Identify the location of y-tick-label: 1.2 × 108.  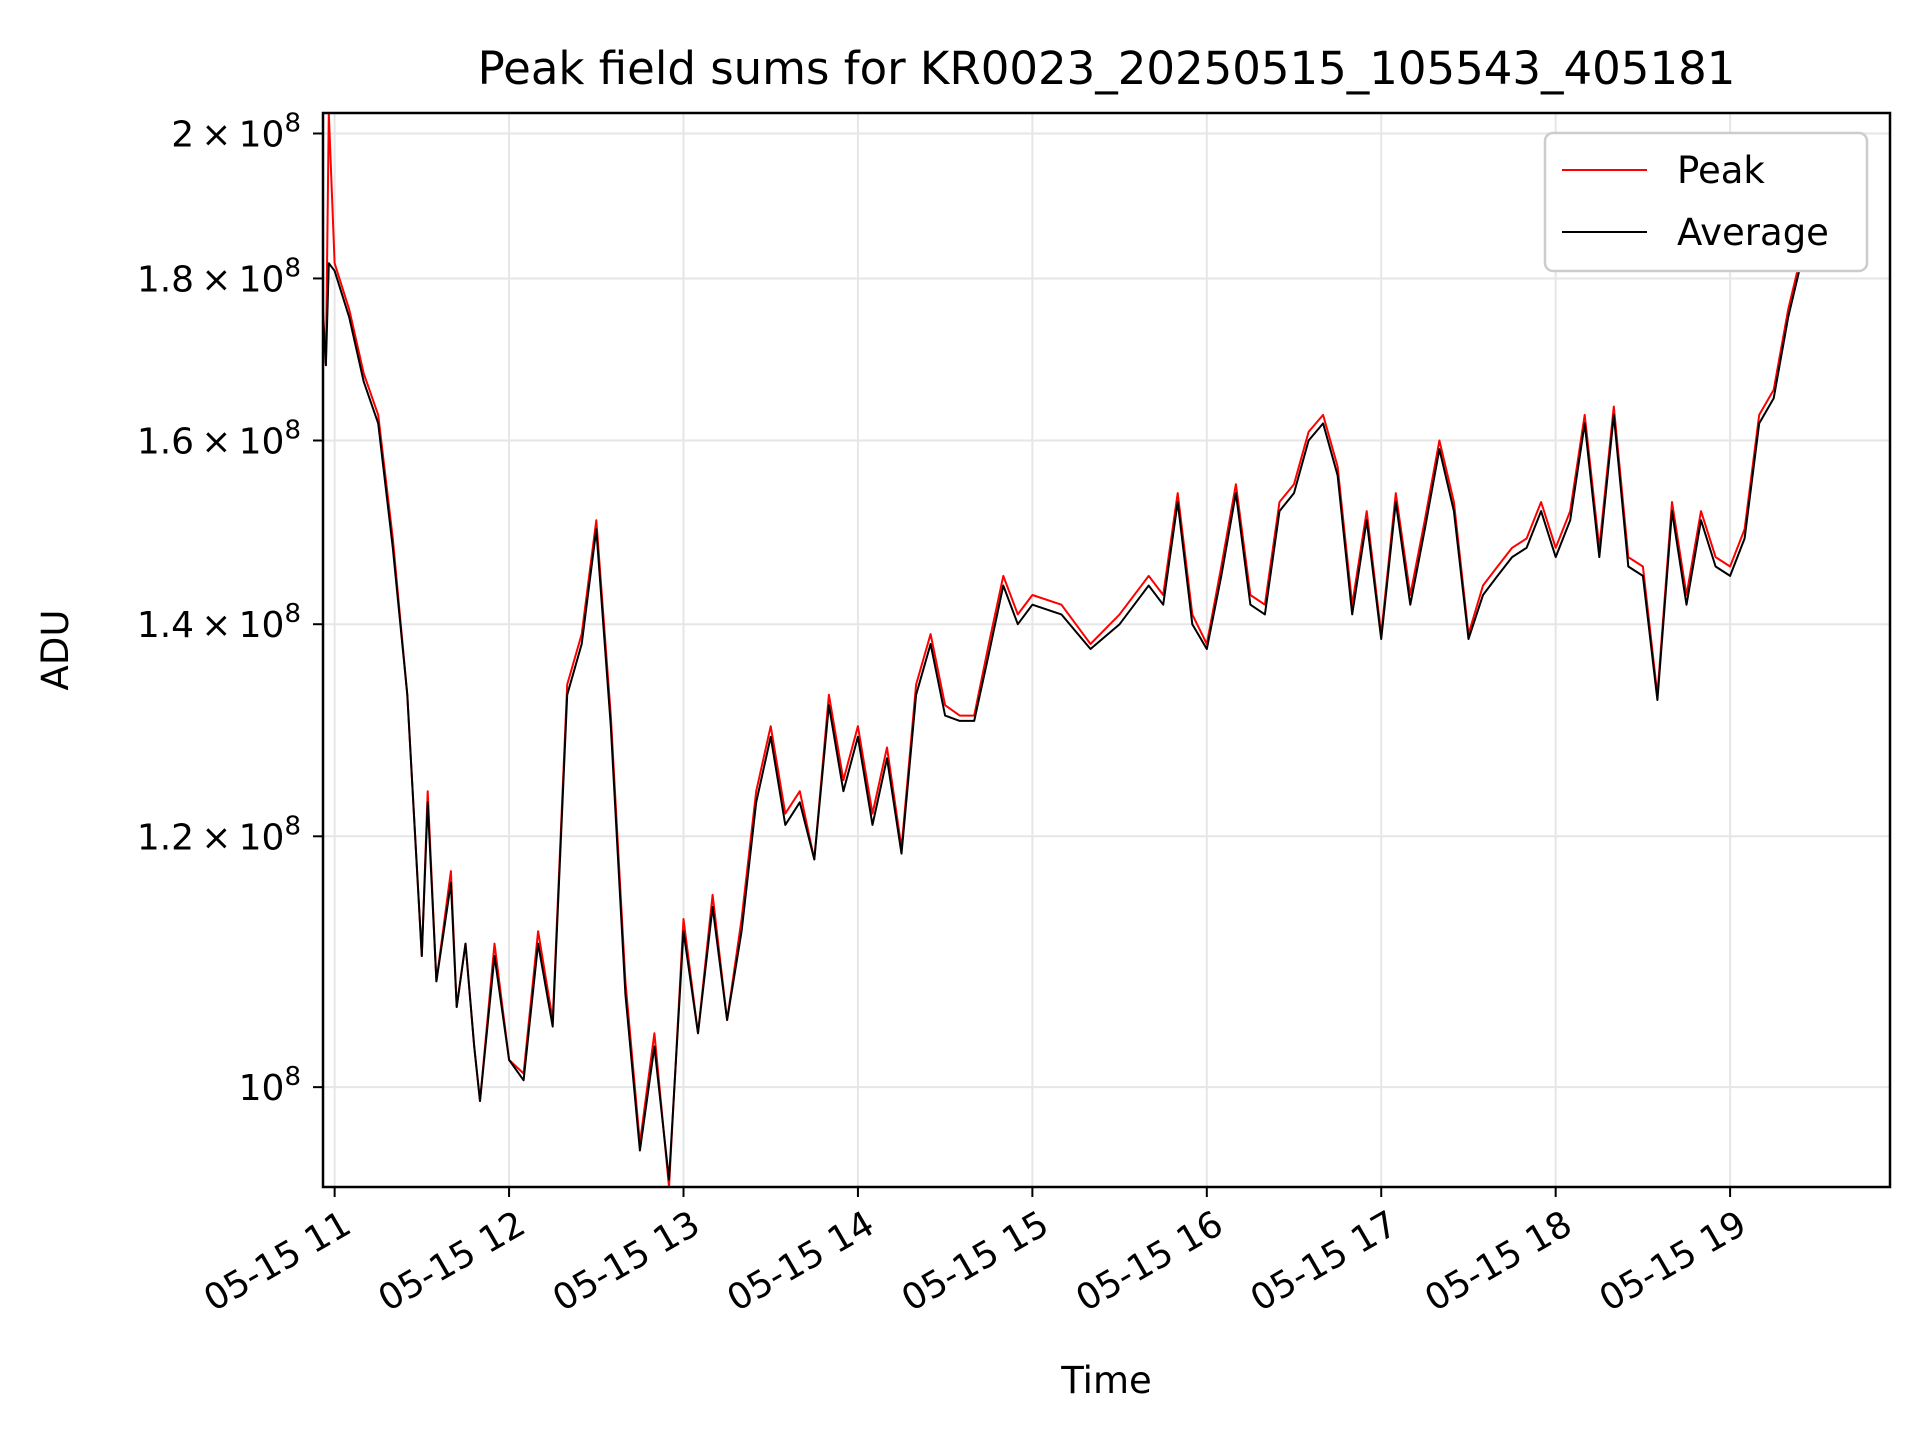
(219, 834).